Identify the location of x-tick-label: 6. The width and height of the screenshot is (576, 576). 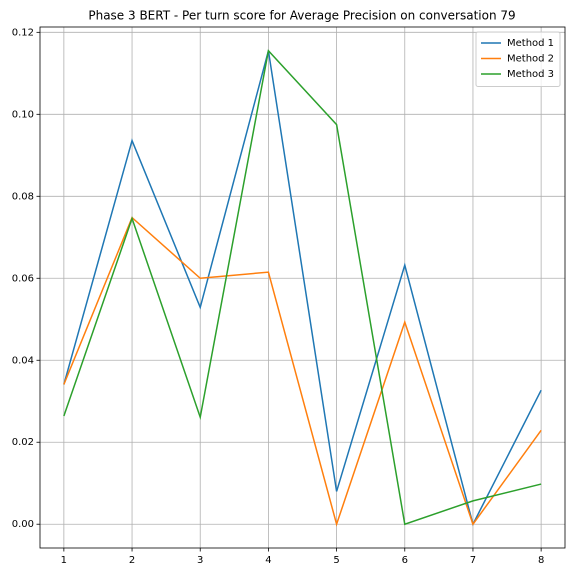
(405, 560).